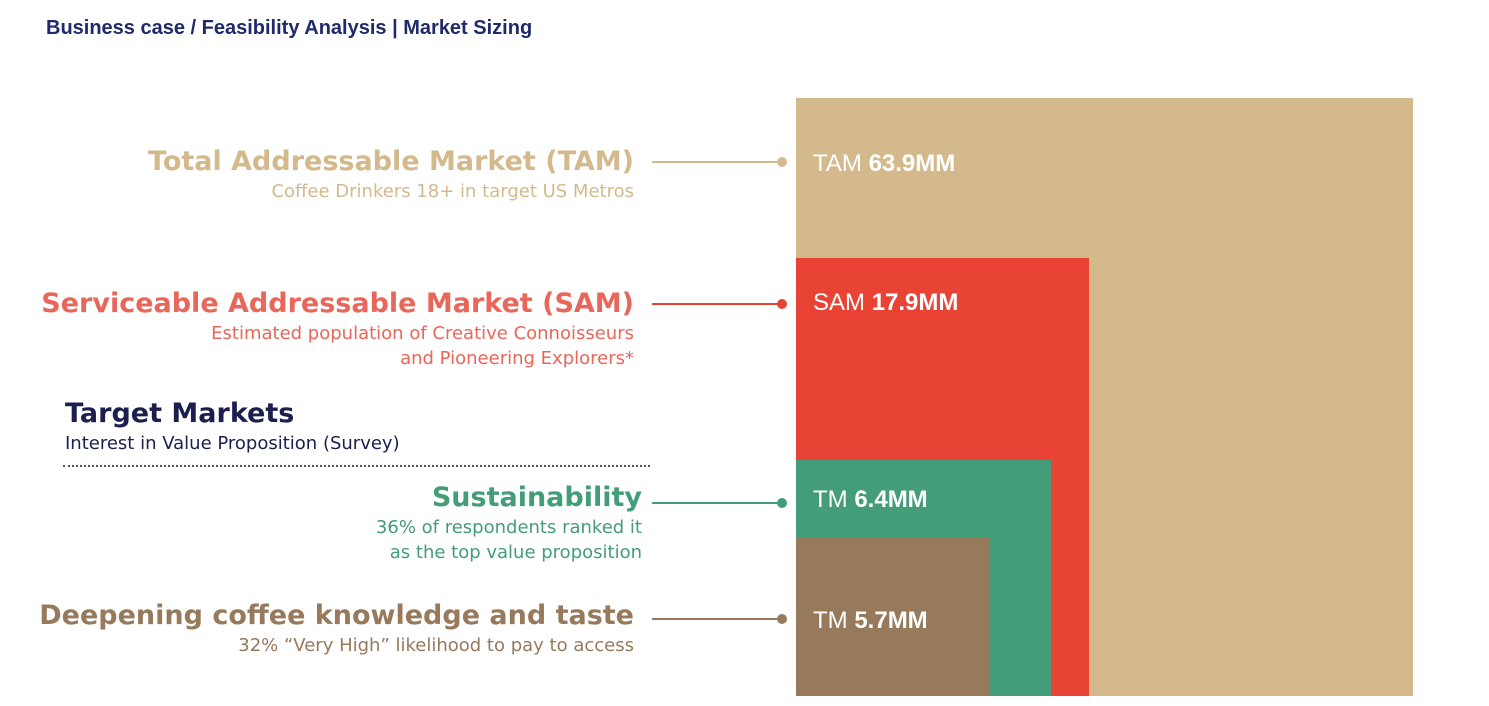 This screenshot has width=1489, height=706. What do you see at coordinates (839, 302) in the screenshot?
I see `sam-box-prefix: SAM` at bounding box center [839, 302].